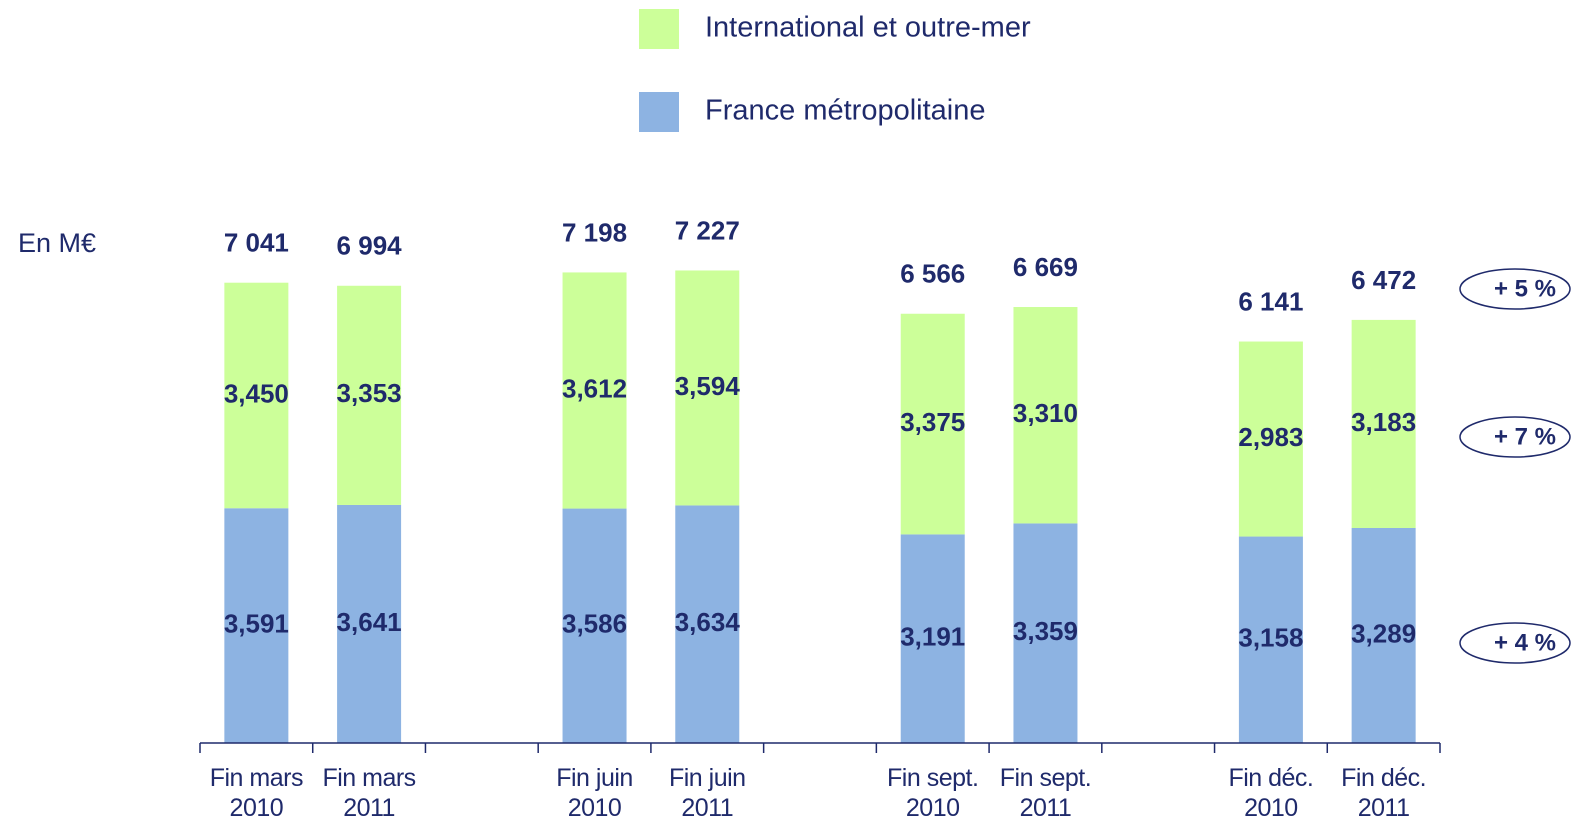 This screenshot has width=1587, height=840. I want to click on total-label: 6 141, so click(1270, 301).